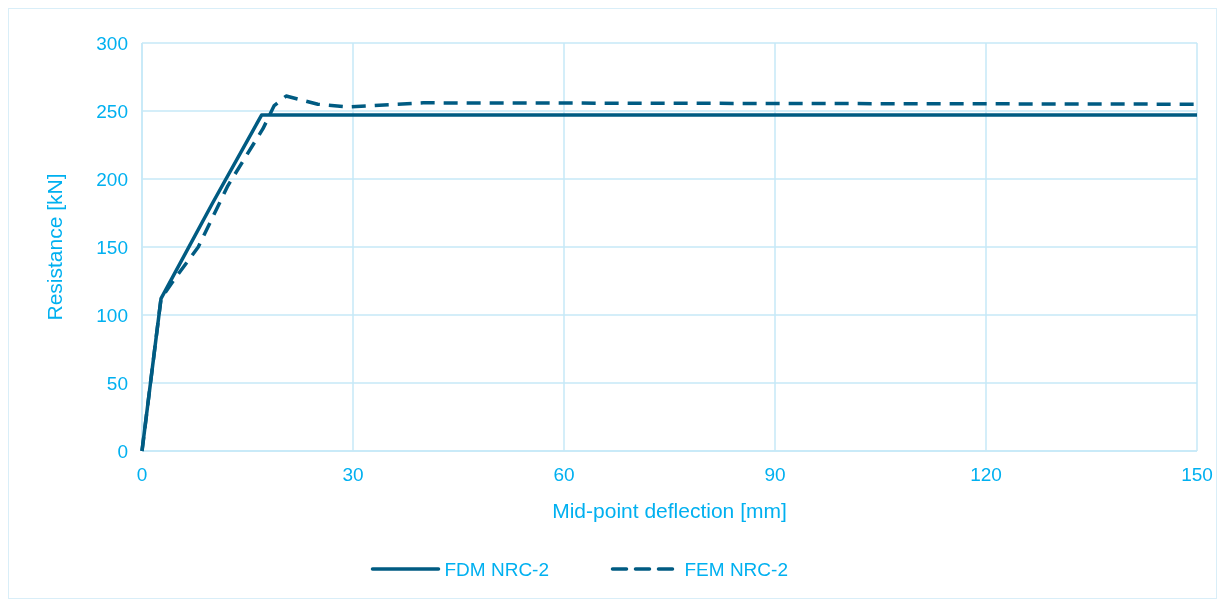 The width and height of the screenshot is (1225, 607). What do you see at coordinates (112, 179) in the screenshot?
I see `y-tick-label: 200` at bounding box center [112, 179].